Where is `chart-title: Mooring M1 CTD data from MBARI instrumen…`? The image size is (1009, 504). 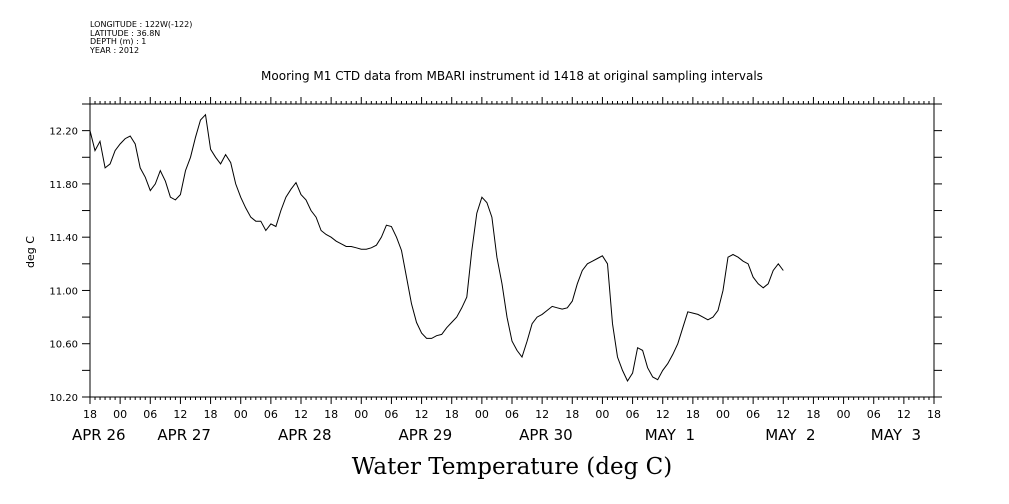 chart-title: Mooring M1 CTD data from MBARI instrumen… is located at coordinates (512, 76).